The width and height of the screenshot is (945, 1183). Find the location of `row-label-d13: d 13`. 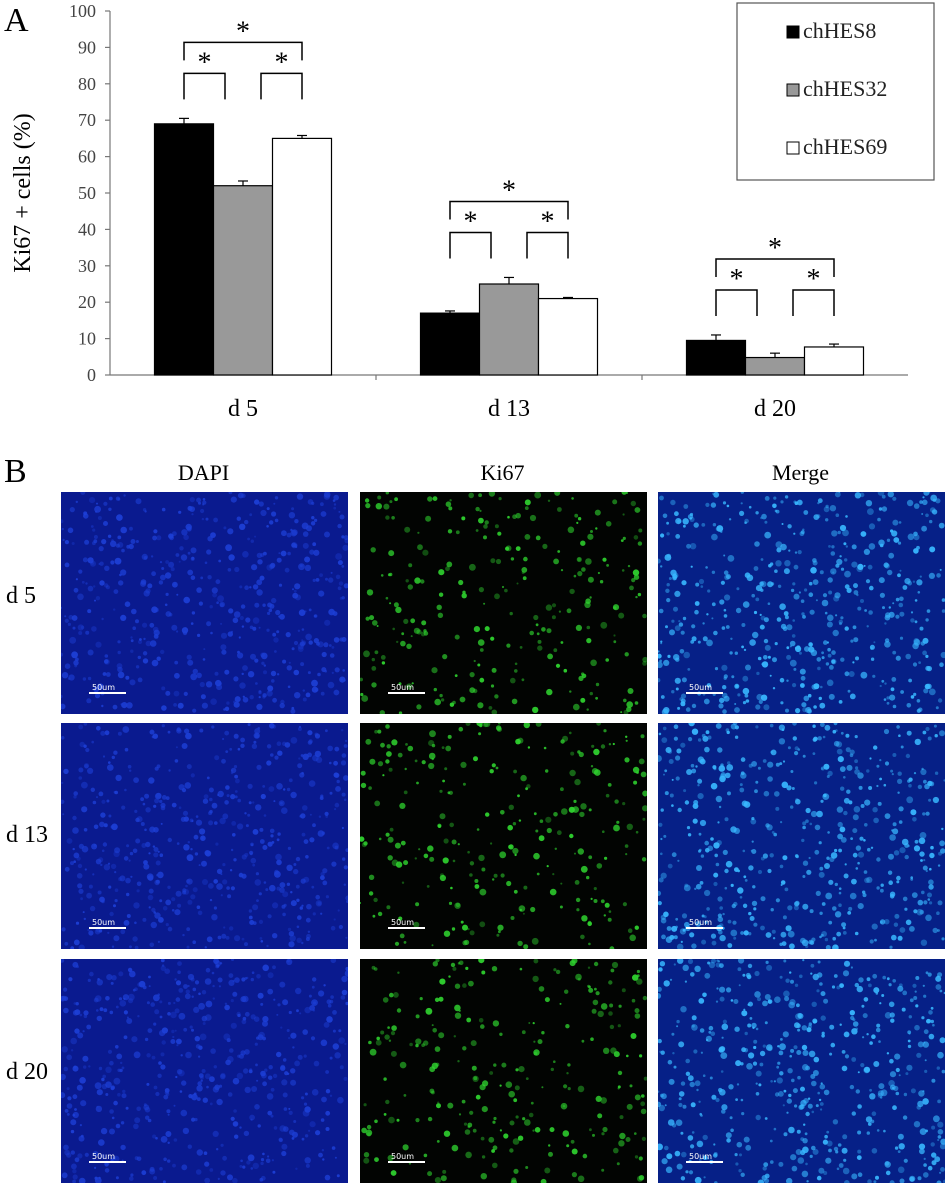

row-label-d13: d 13 is located at coordinates (27, 835).